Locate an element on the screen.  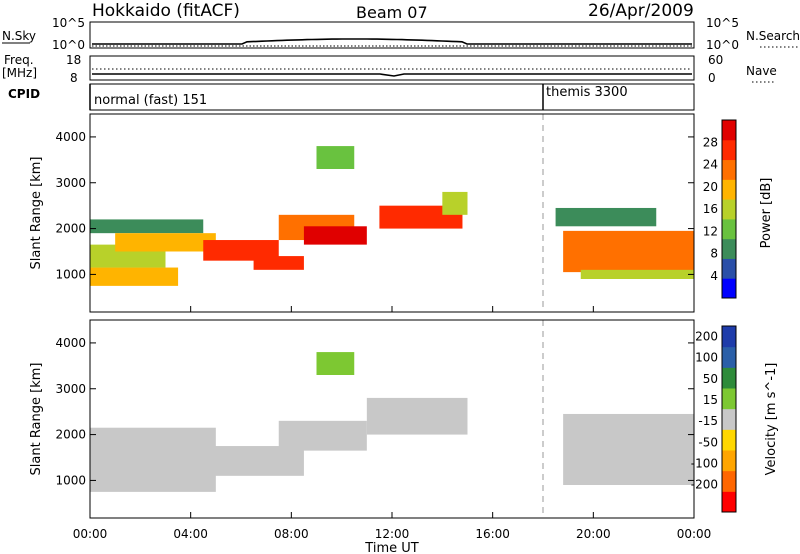
colorbar-tick-label: 20 is located at coordinates (710, 187).